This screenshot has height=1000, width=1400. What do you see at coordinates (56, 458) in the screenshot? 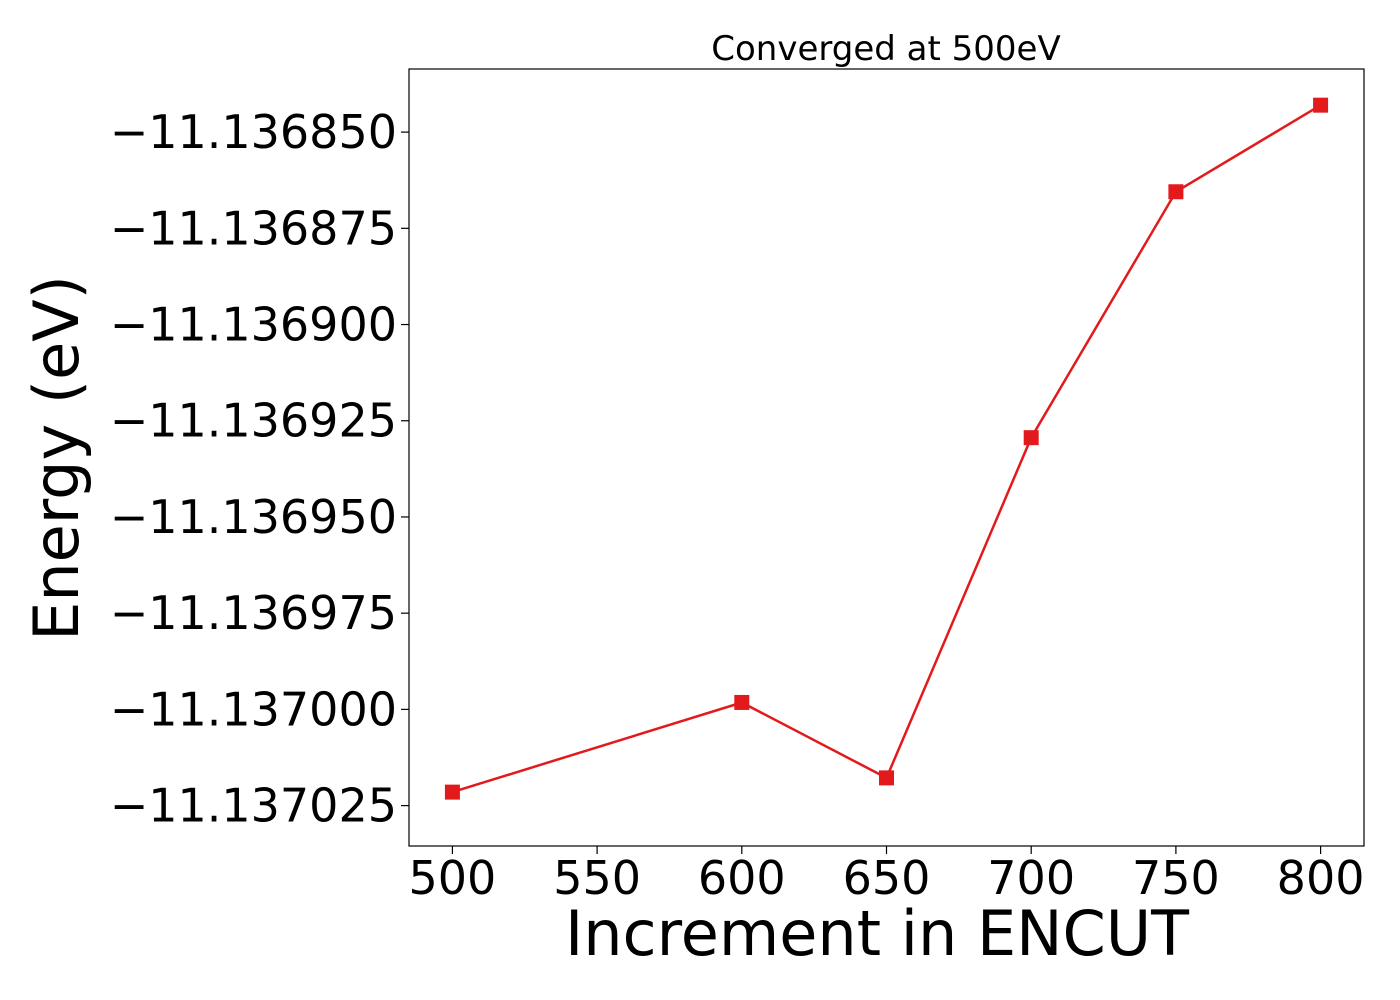
I see `y-axis-title: Energy (eV)` at bounding box center [56, 458].